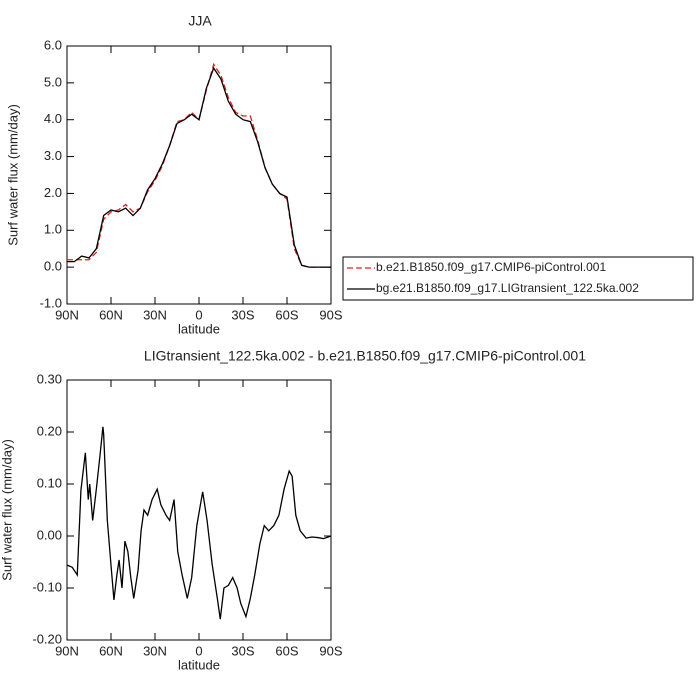 Image resolution: width=700 pixels, height=700 pixels. I want to click on y-tick-label: -0.10, so click(47, 586).